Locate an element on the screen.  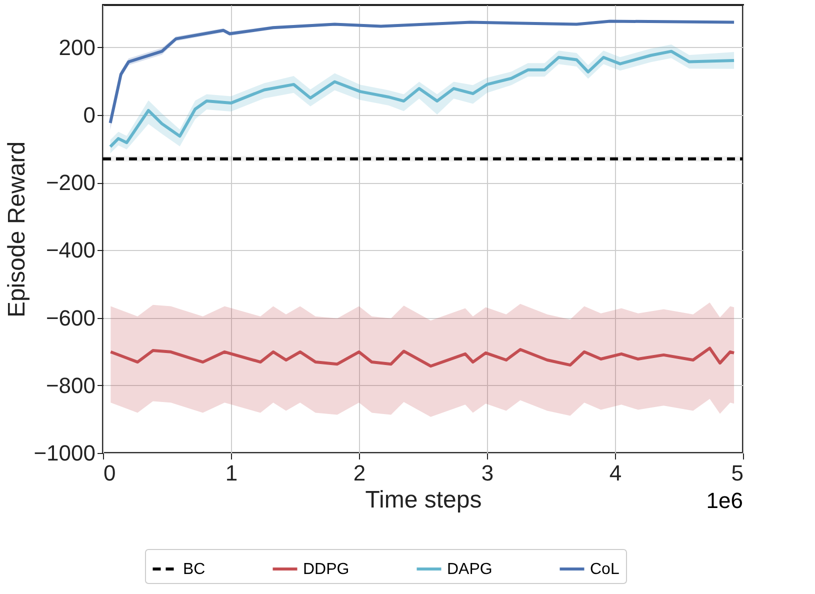
y-tick-label: 200 is located at coordinates (77, 47).